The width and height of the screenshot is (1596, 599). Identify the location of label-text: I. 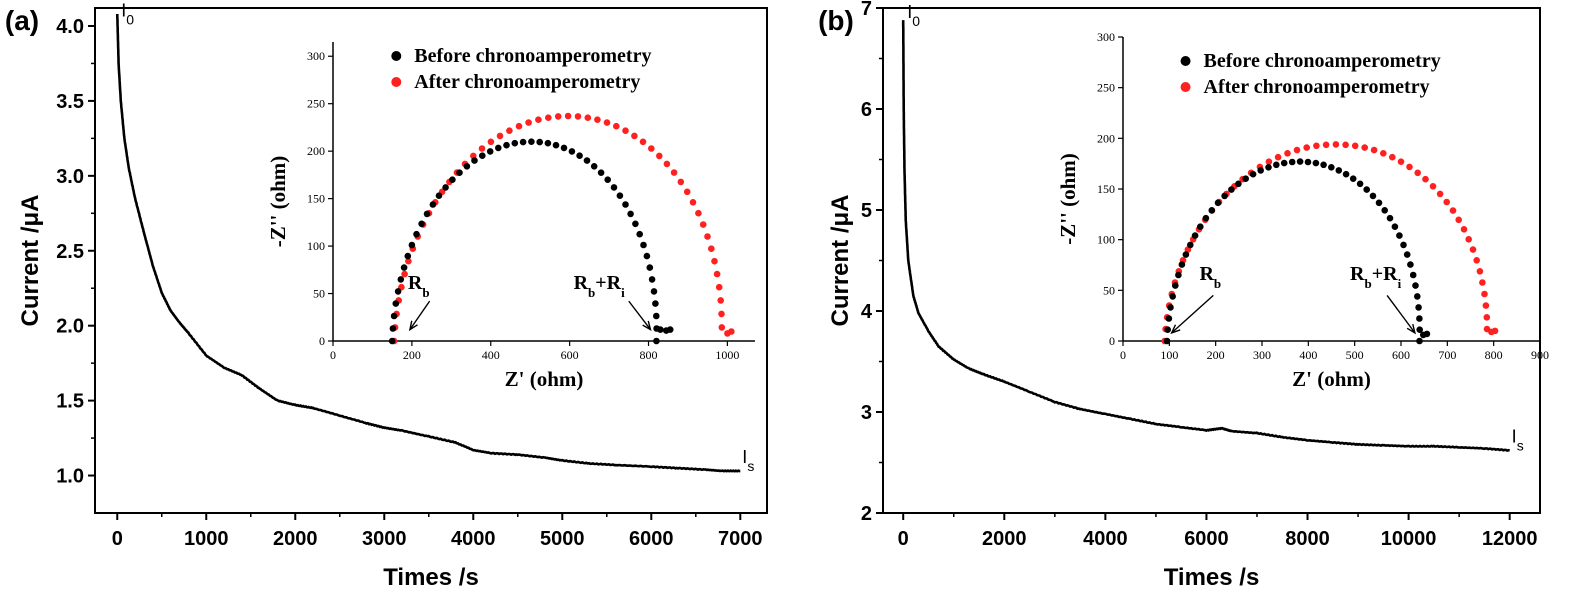
(1514, 436).